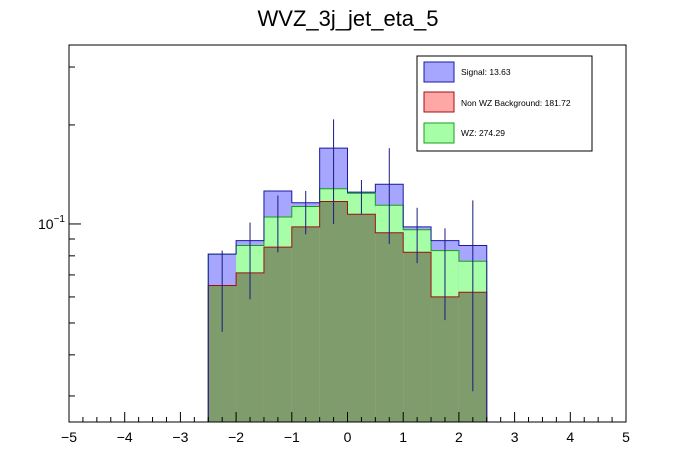 The image size is (696, 472). I want to click on x-tick-label: −4, so click(125, 437).